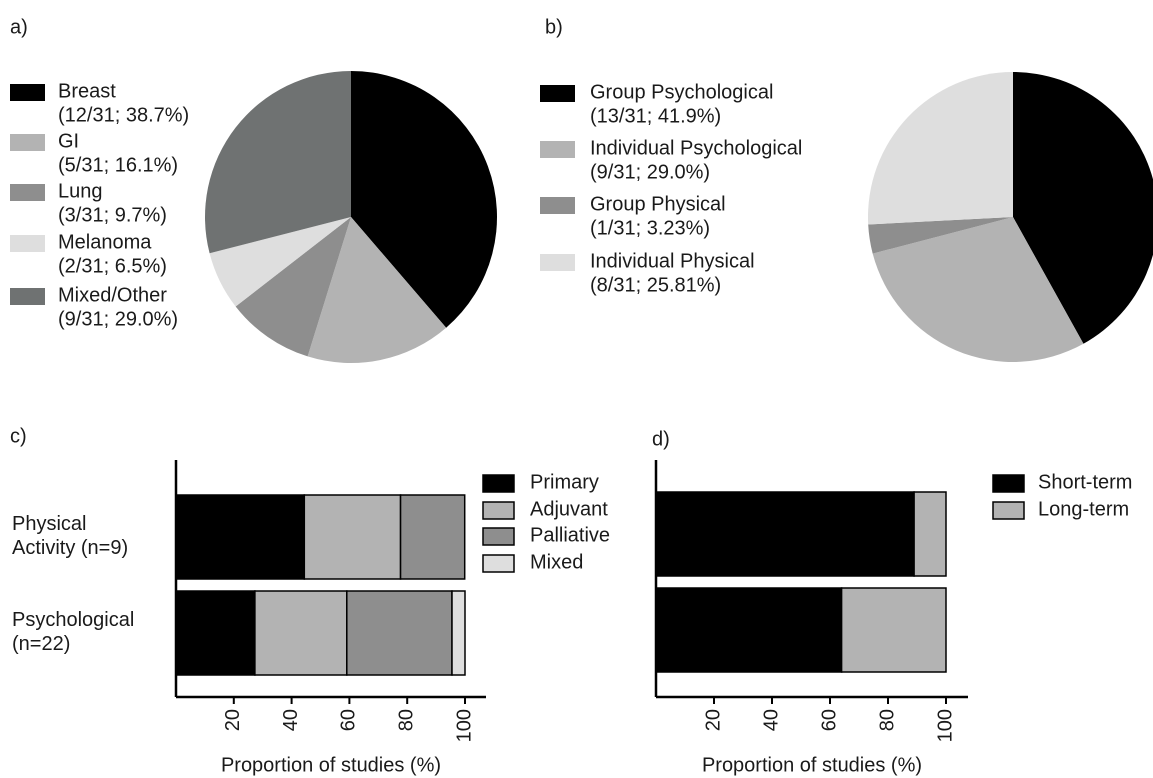  I want to click on legend-label: Short-term, so click(1085, 482).